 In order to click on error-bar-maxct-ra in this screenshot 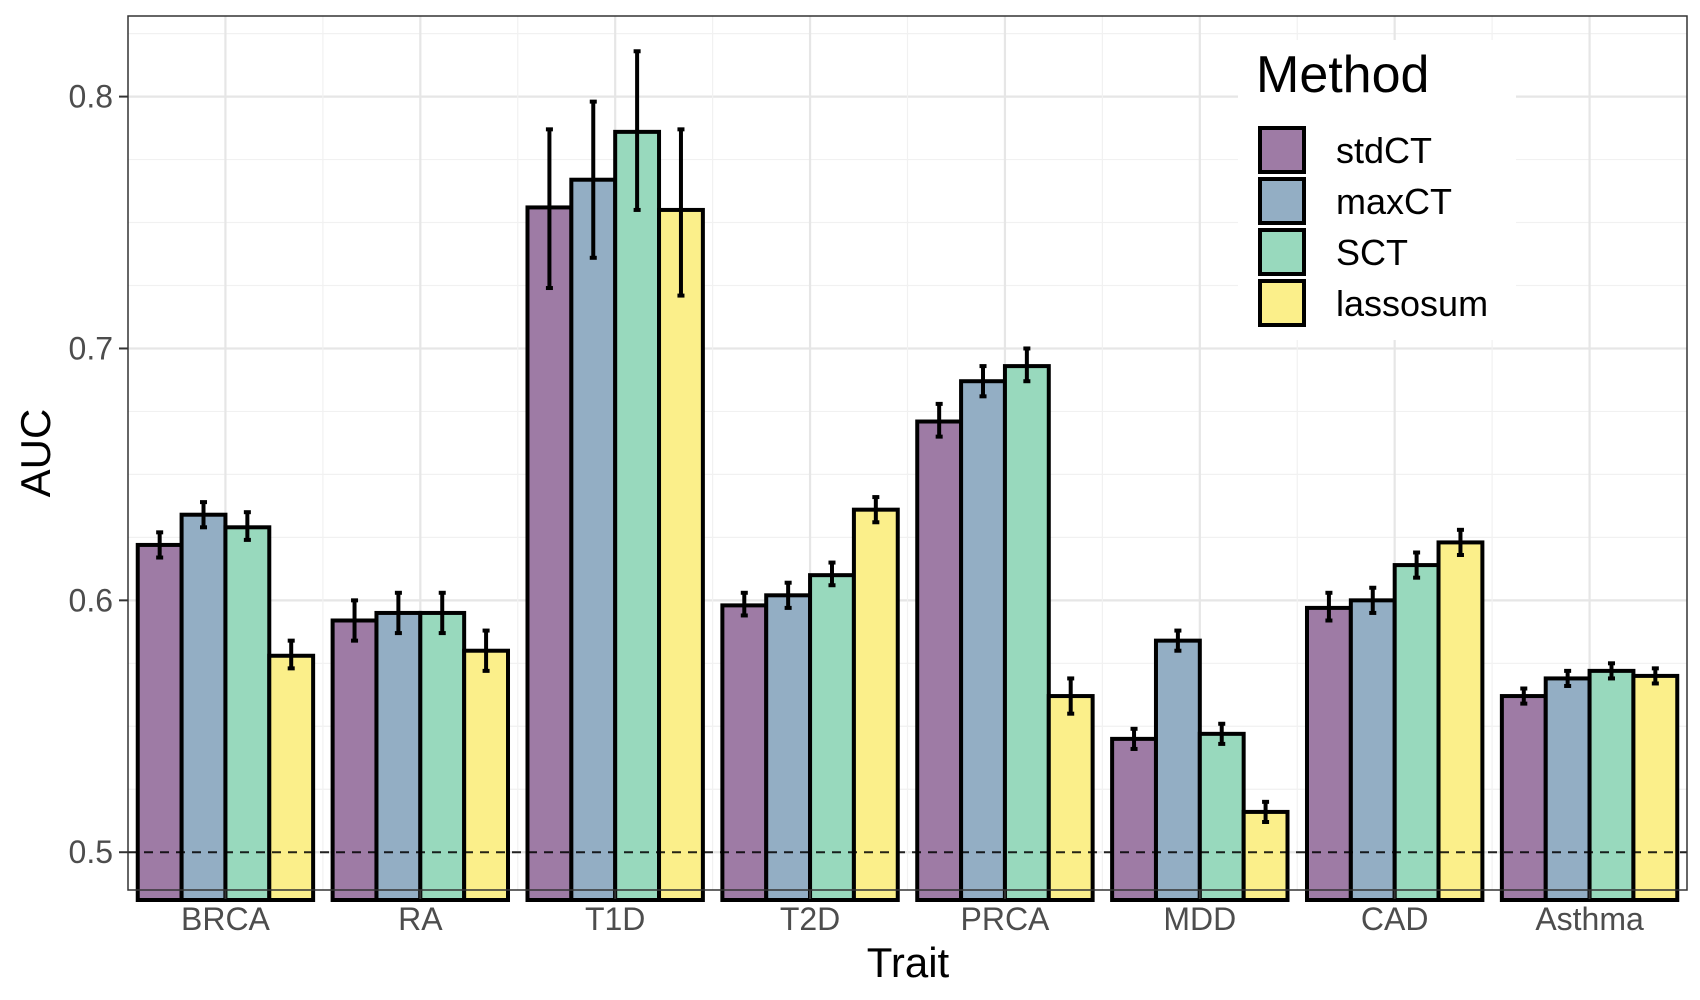, I will do `click(398, 613)`.